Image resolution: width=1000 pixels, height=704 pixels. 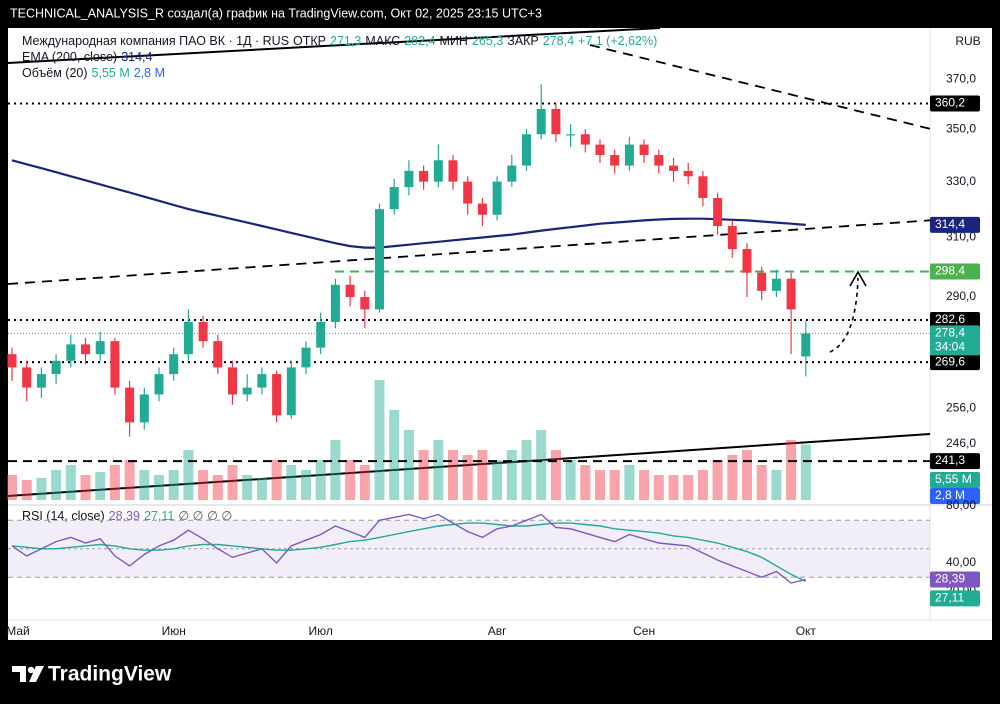 What do you see at coordinates (36, 674) in the screenshot?
I see `logo-mark` at bounding box center [36, 674].